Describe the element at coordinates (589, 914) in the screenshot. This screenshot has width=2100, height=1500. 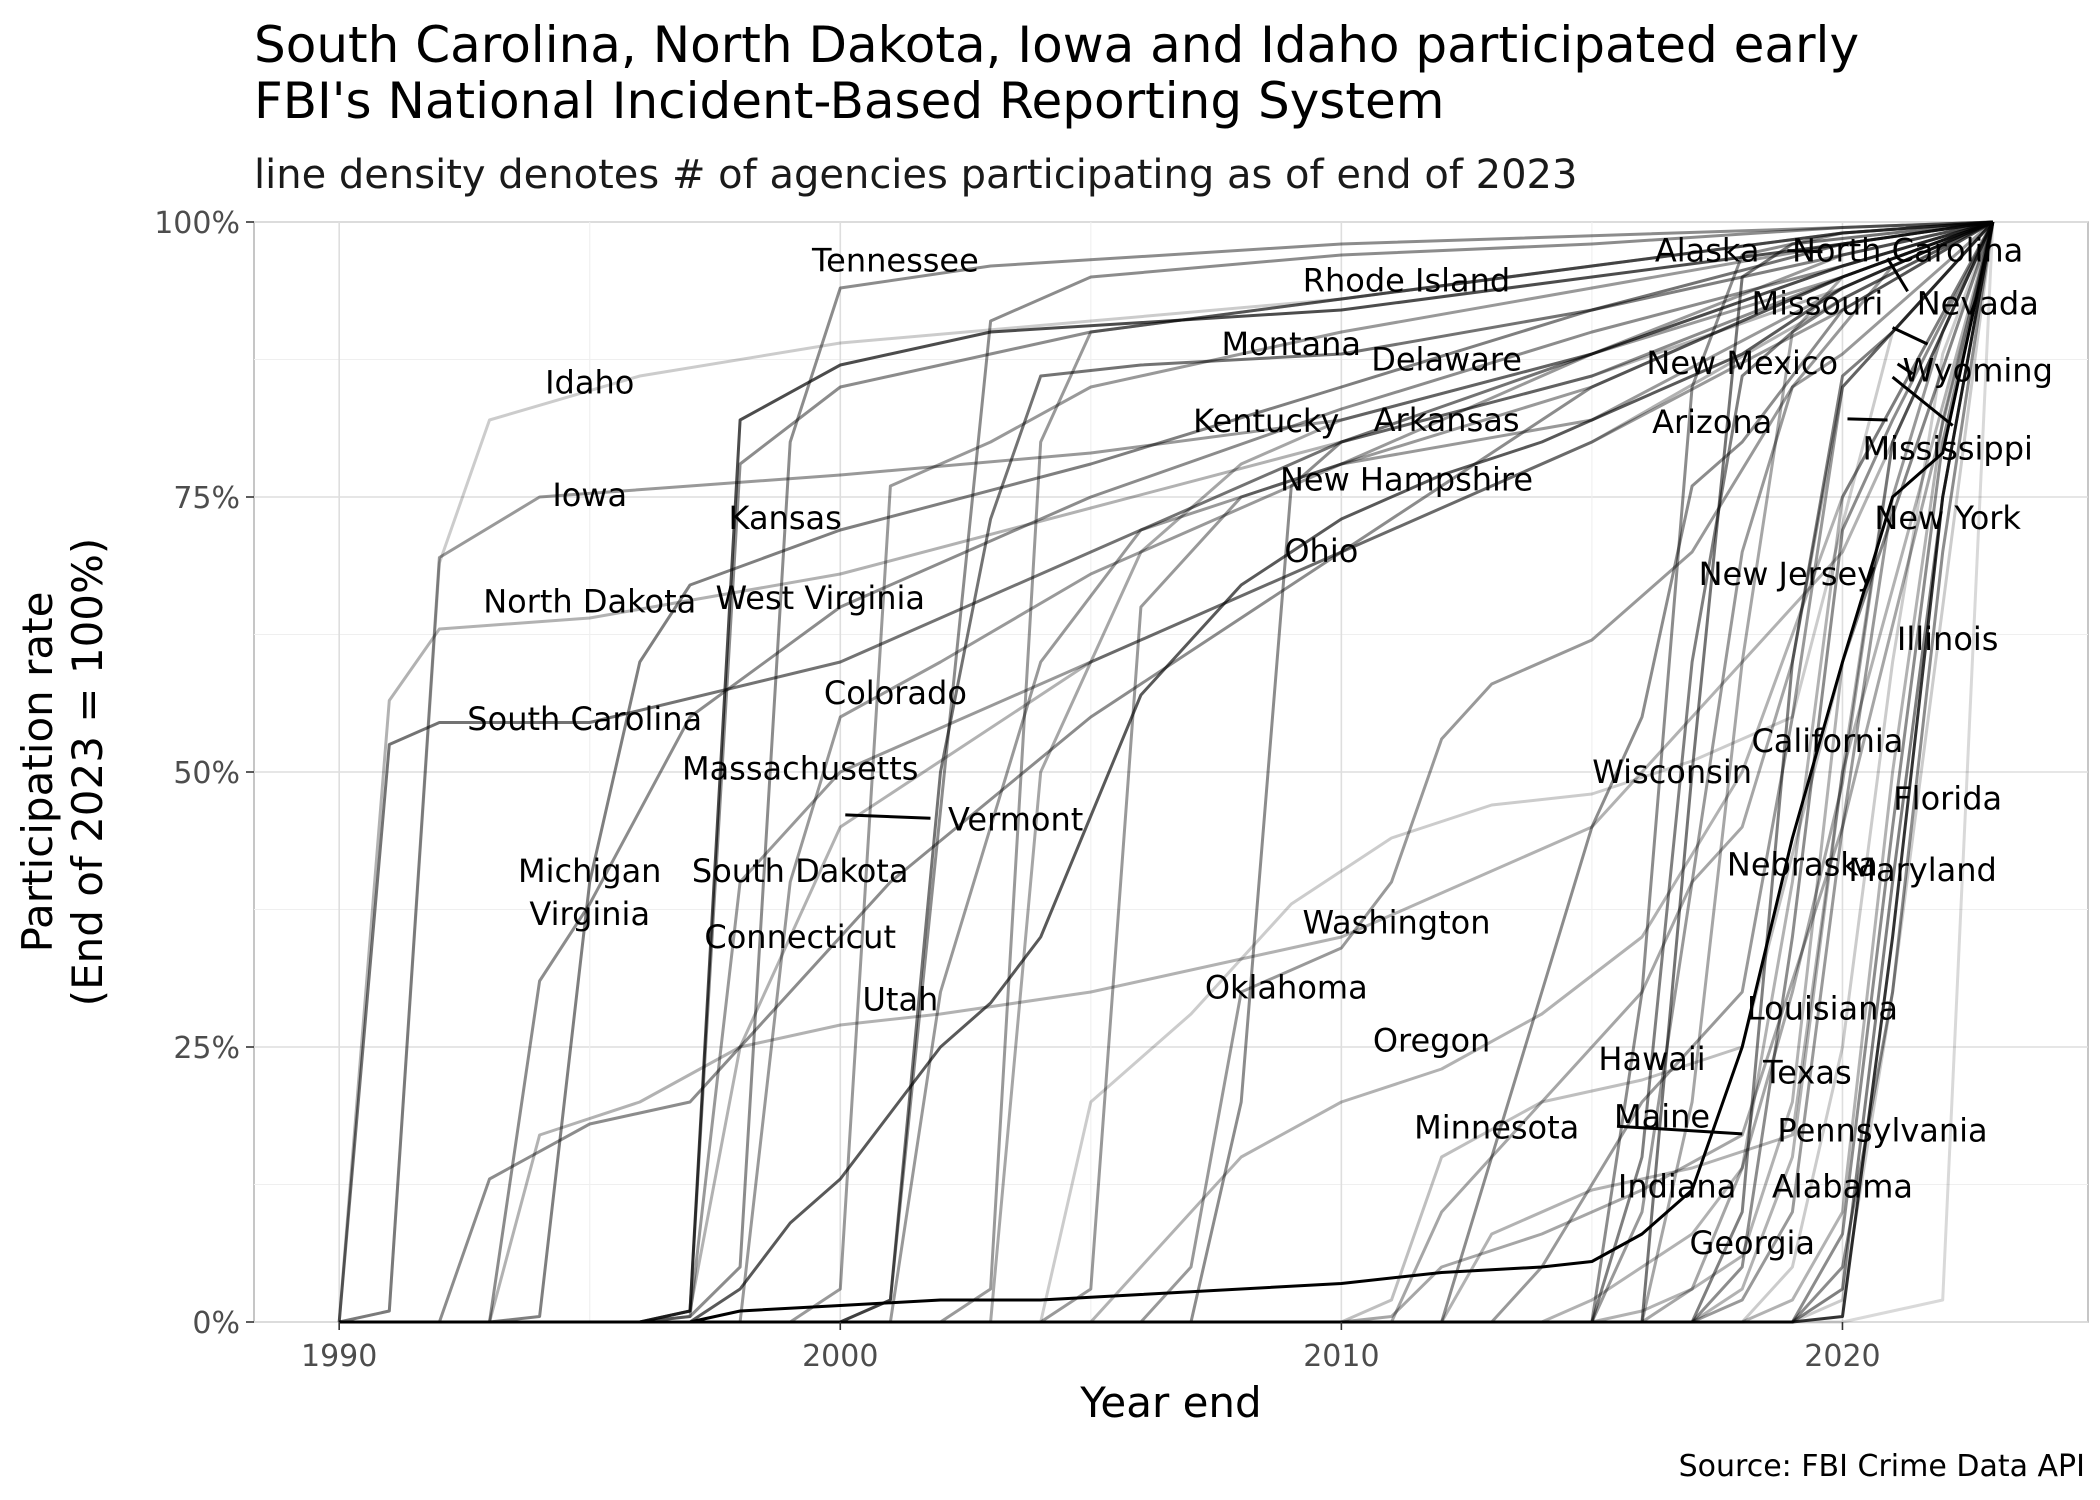
I see `state-label-virginia: Virginia` at that location.